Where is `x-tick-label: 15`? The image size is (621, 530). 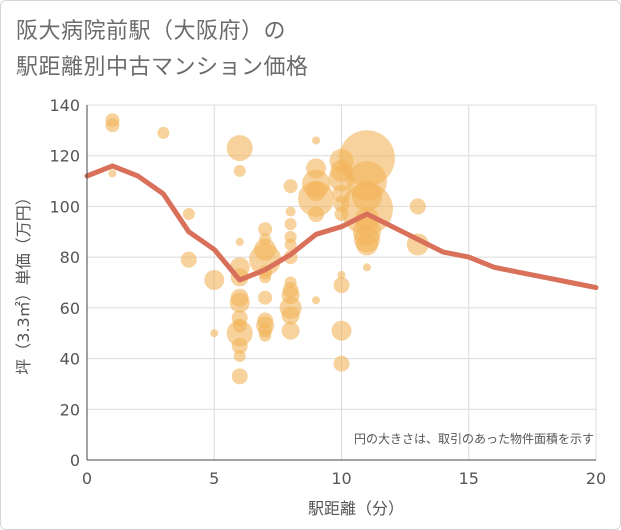 x-tick-label: 15 is located at coordinates (469, 478).